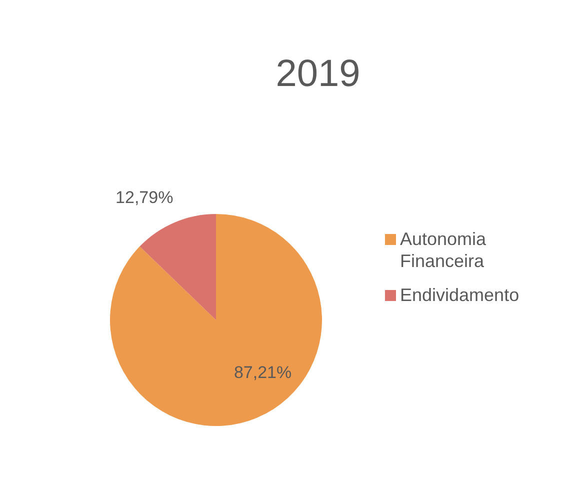 Image resolution: width=583 pixels, height=485 pixels. I want to click on data-label: 87,21%, so click(263, 372).